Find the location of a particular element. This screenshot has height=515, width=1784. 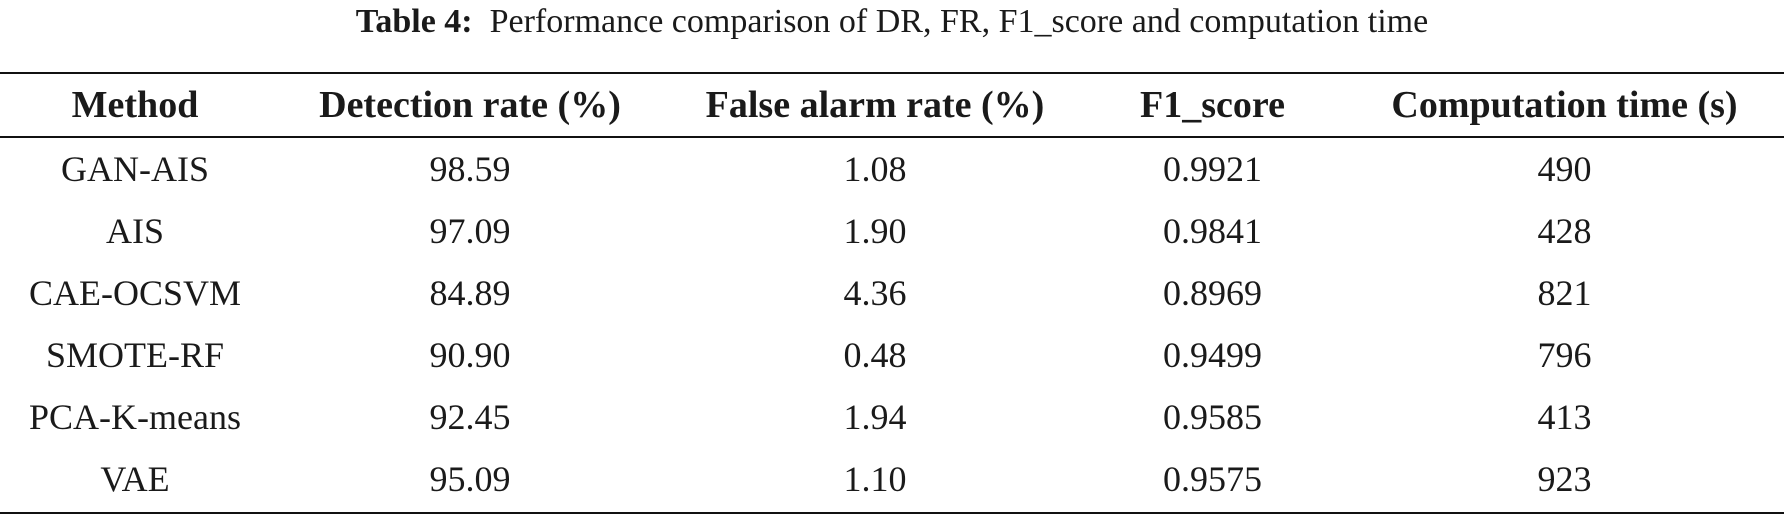

cell-computation-time: 796 is located at coordinates (1564, 355).